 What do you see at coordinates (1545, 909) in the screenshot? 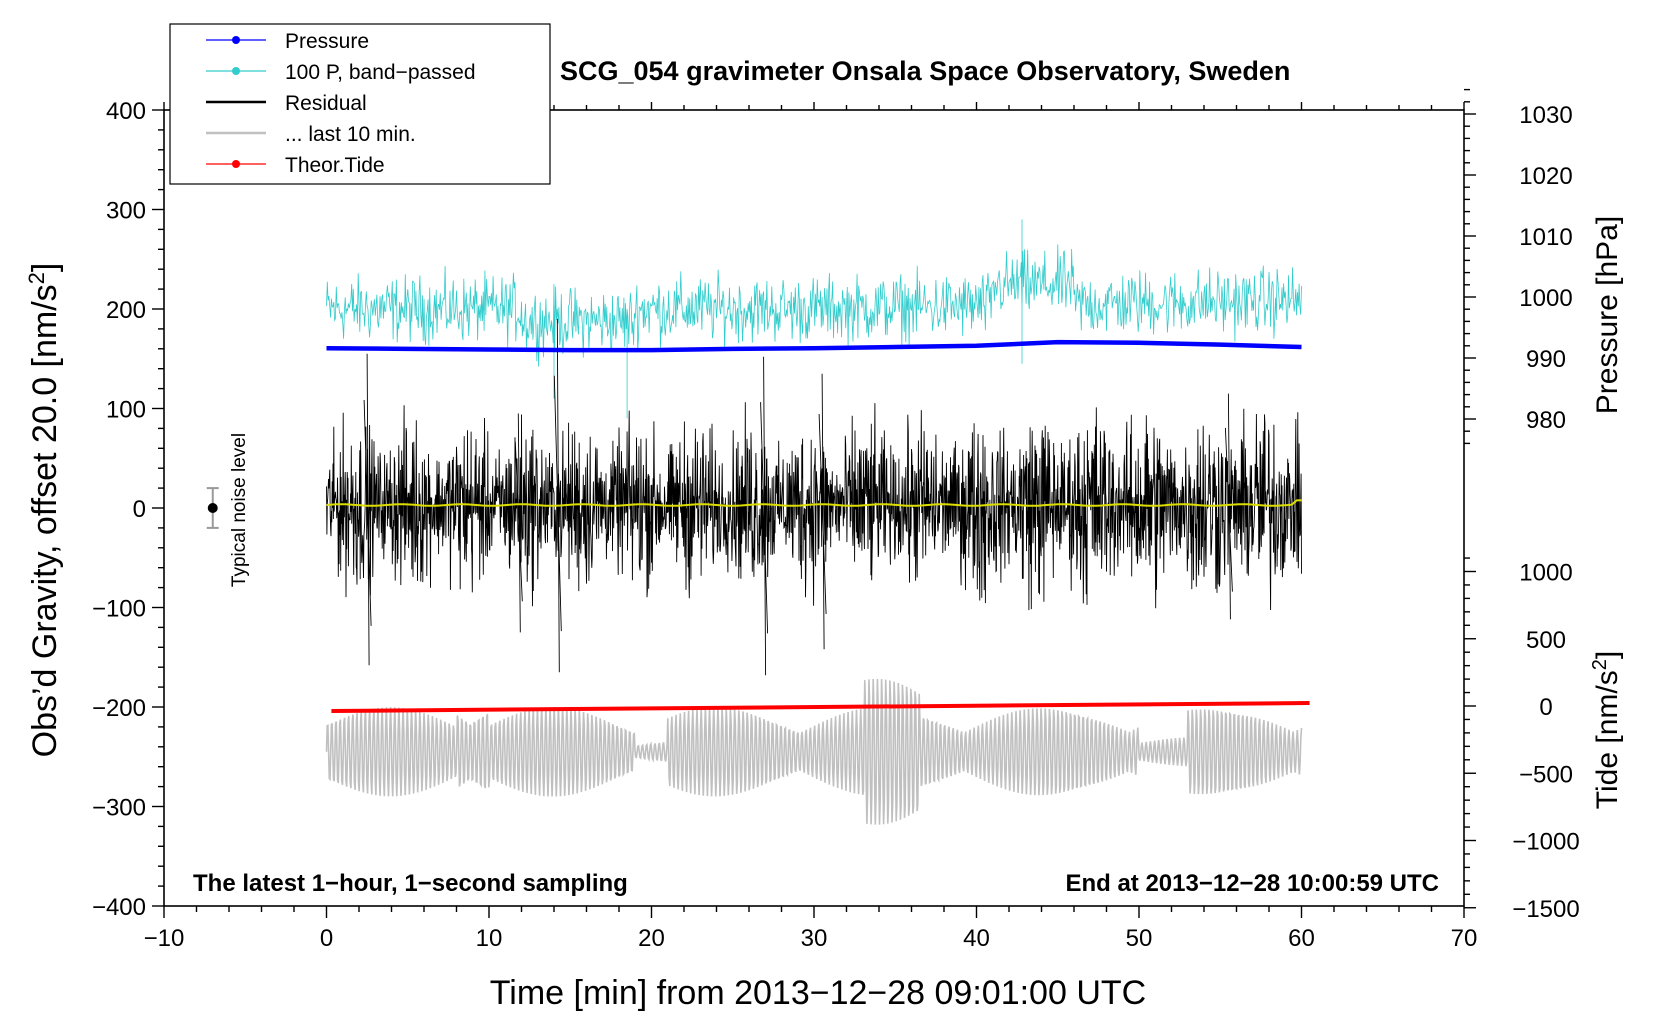
I see `tide-tick-label: −1500` at bounding box center [1545, 909].